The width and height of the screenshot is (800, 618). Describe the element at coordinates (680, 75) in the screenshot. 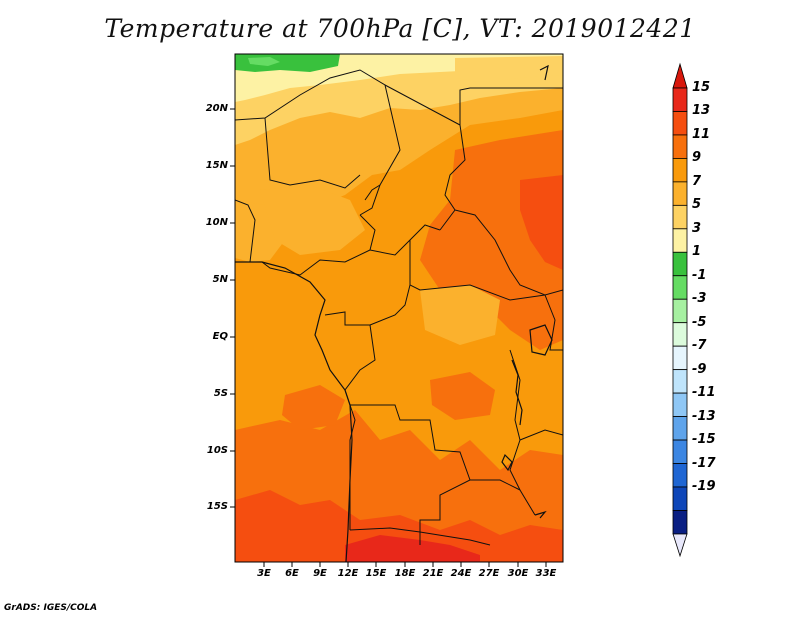

I see `colorbar-top-triangle` at that location.